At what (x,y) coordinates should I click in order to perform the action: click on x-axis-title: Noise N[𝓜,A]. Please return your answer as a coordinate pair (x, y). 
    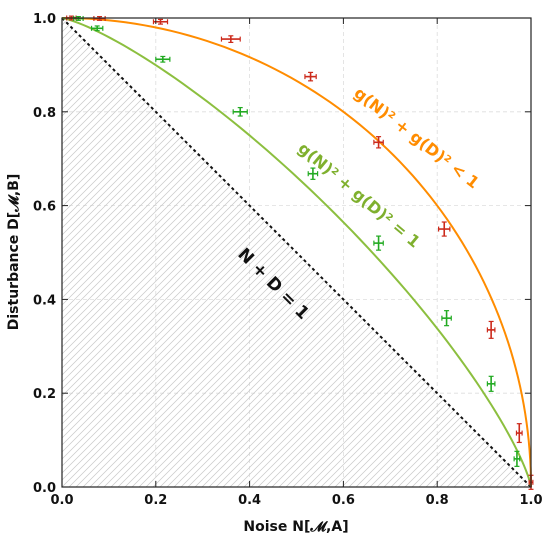
    Looking at the image, I should click on (295, 527).